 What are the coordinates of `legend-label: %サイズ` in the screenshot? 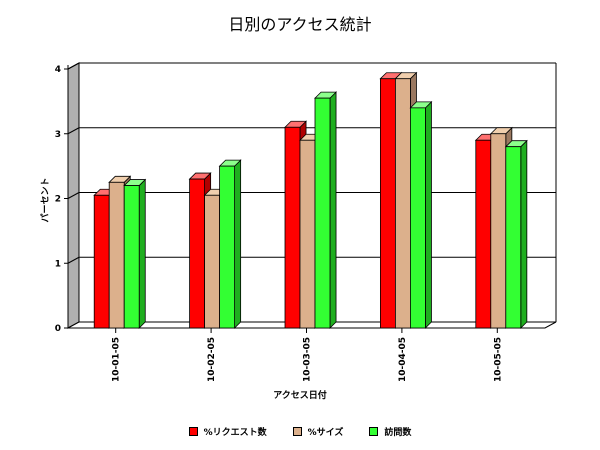 It's located at (325, 433).